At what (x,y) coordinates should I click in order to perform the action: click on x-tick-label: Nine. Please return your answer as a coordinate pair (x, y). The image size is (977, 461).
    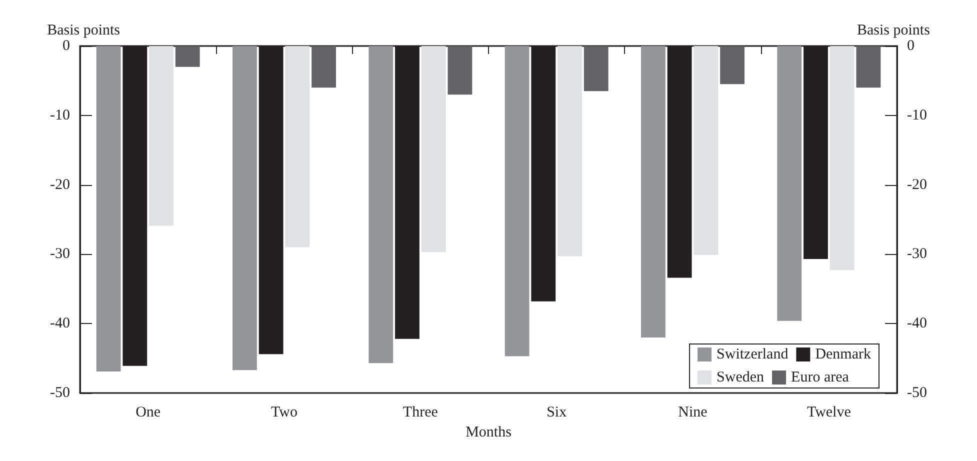
    Looking at the image, I should click on (693, 412).